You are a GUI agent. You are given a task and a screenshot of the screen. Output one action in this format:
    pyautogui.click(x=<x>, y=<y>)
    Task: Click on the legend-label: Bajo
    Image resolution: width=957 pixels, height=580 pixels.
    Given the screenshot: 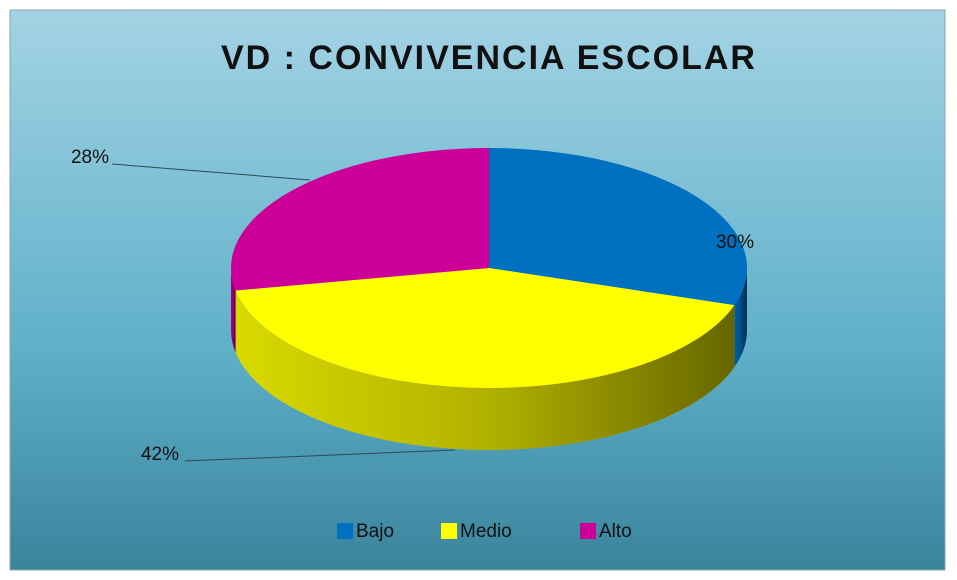 What is the action you would take?
    pyautogui.click(x=375, y=531)
    